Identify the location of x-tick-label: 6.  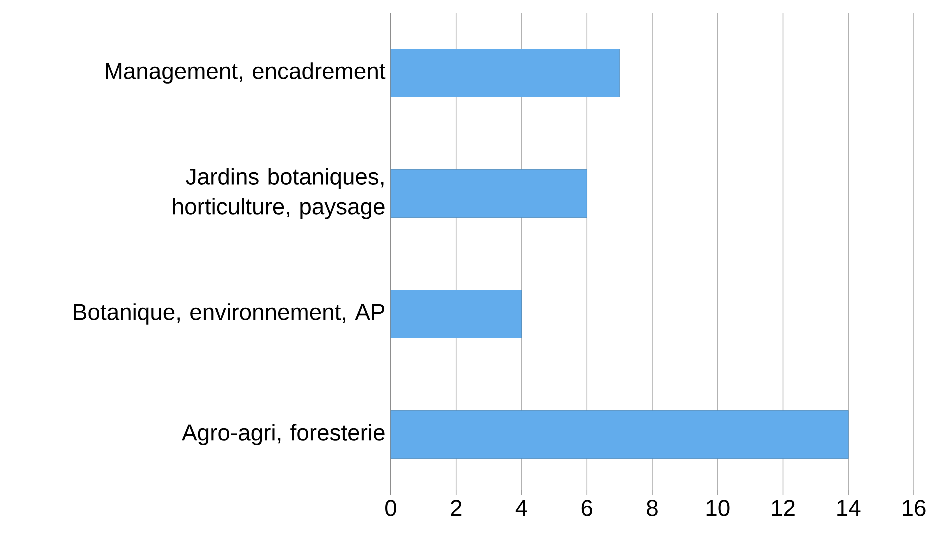
(587, 508).